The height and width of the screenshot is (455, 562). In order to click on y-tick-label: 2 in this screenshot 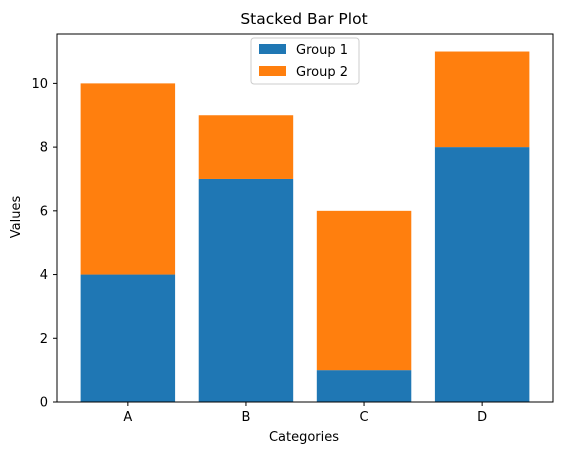, I will do `click(44, 339)`.